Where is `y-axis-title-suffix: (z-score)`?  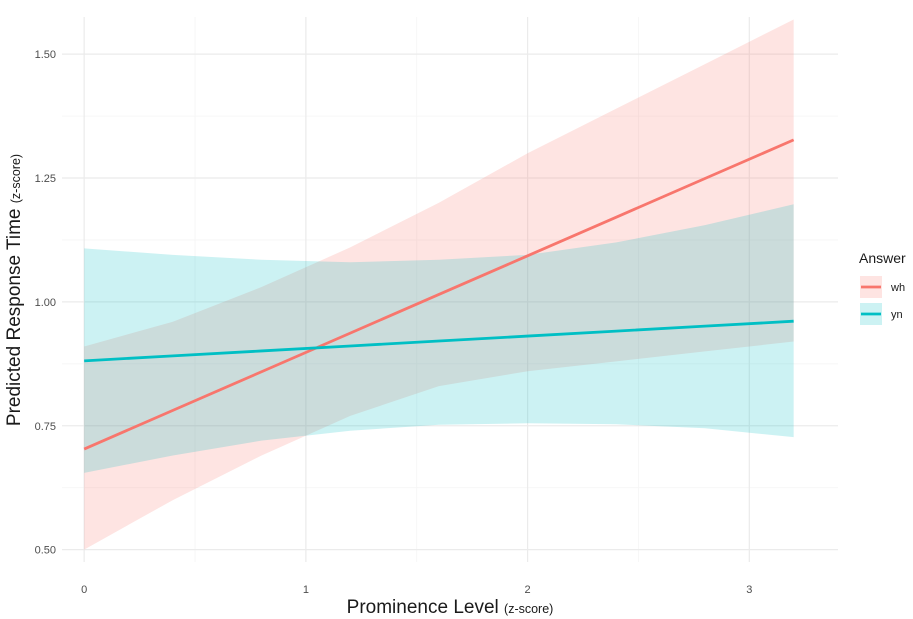 y-axis-title-suffix: (z-score) is located at coordinates (16, 178).